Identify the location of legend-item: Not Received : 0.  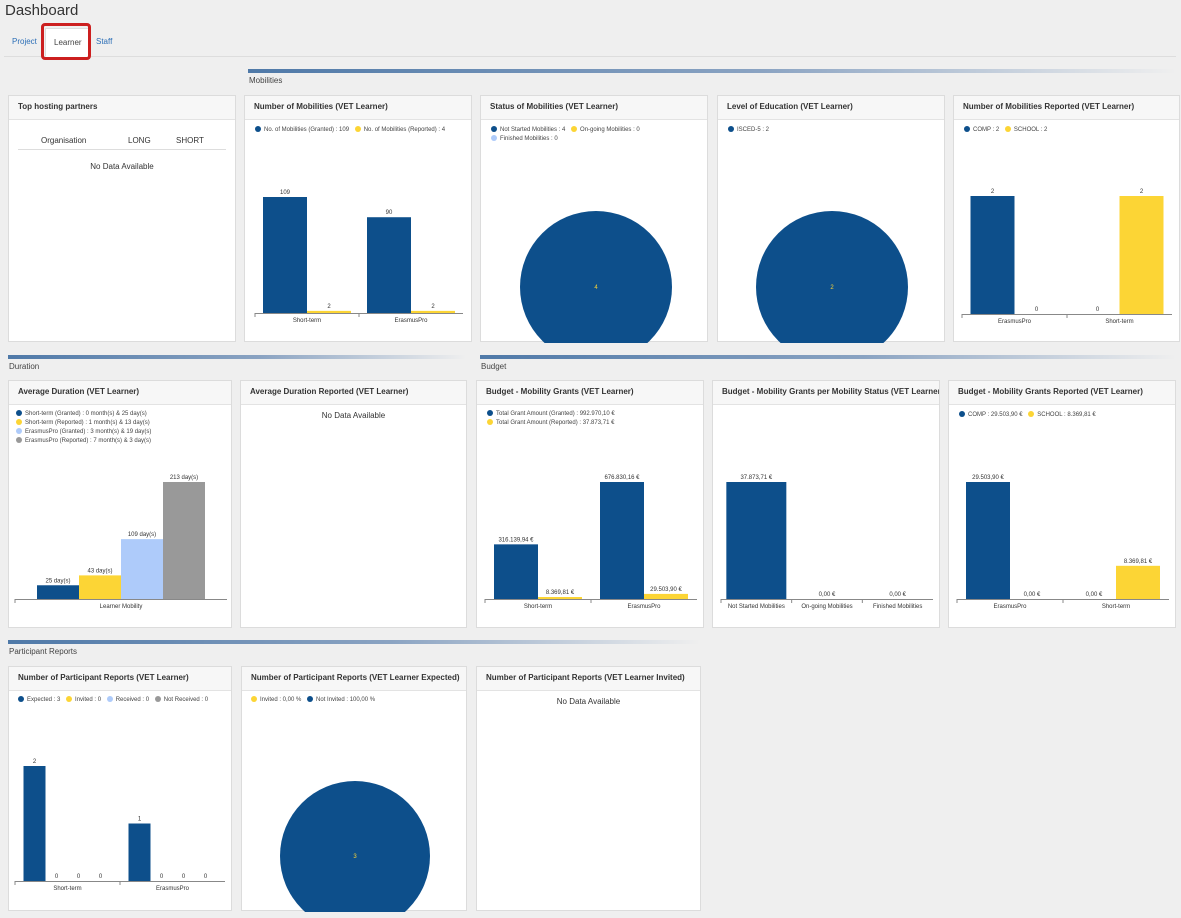
(181, 700).